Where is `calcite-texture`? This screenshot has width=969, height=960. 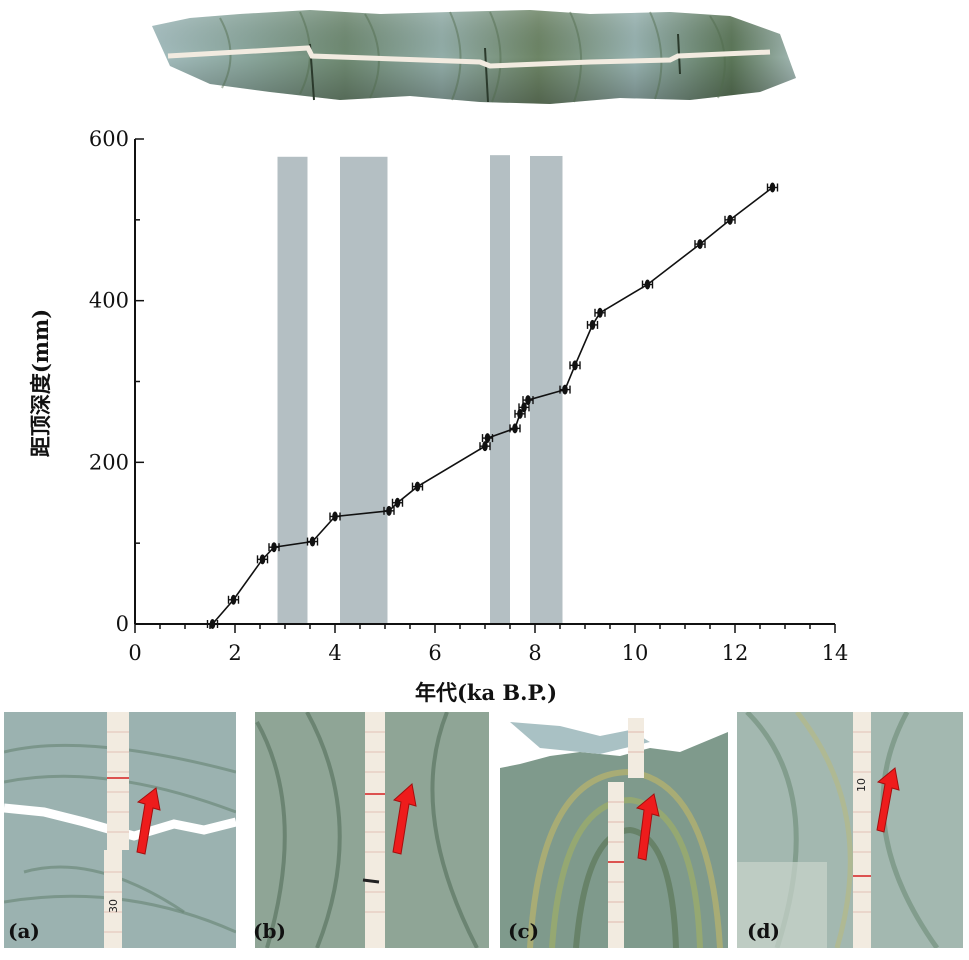
calcite-texture is located at coordinates (367, 830).